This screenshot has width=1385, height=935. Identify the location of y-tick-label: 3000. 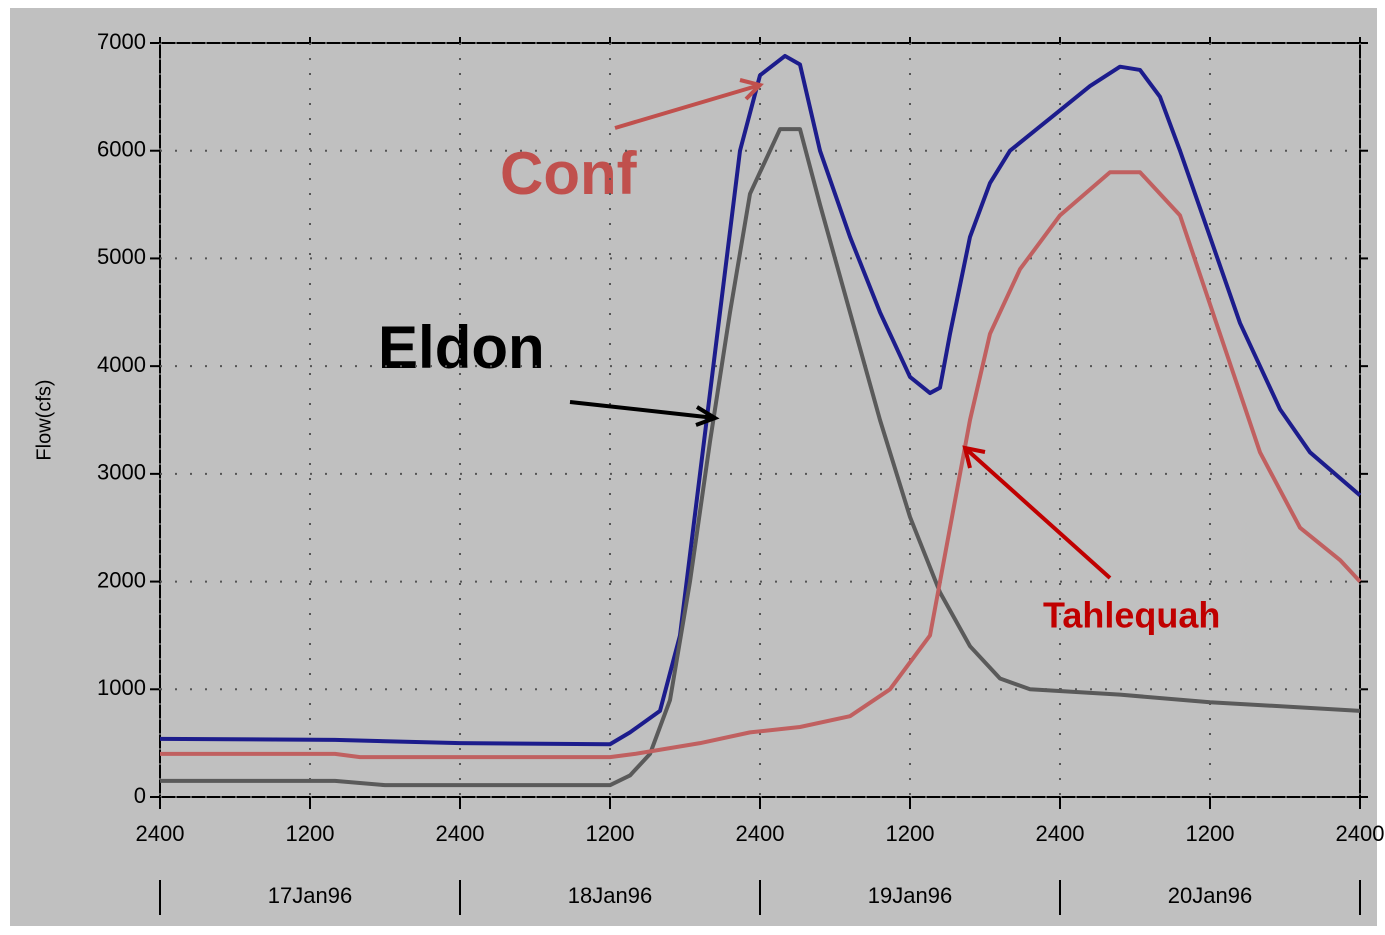
(121, 472).